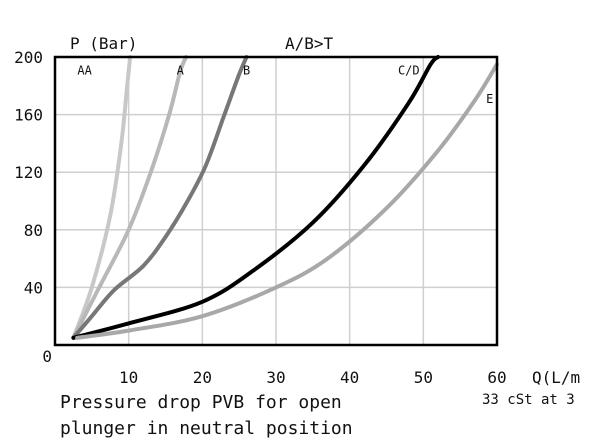 The width and height of the screenshot is (600, 439). I want to click on y-tick-label: 120, so click(28, 172).